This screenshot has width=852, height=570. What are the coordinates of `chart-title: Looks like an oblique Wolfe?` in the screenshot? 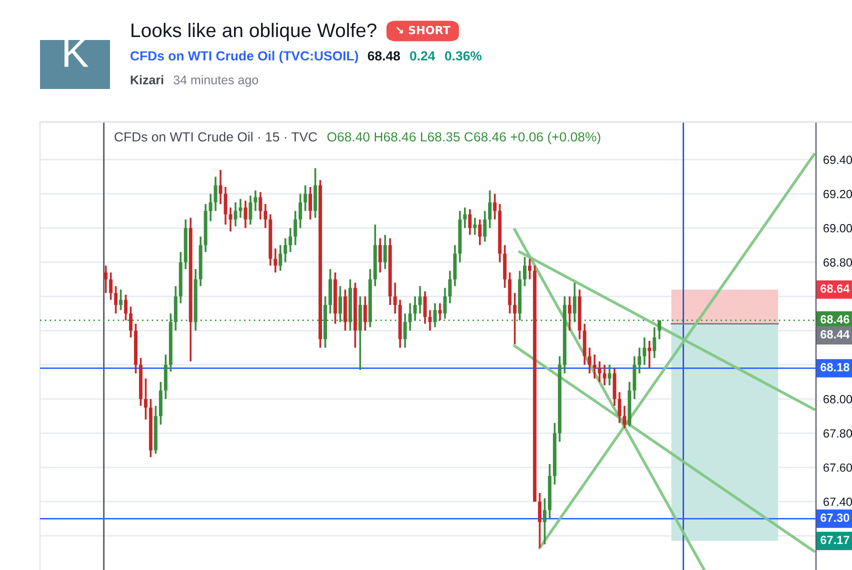 It's located at (254, 32).